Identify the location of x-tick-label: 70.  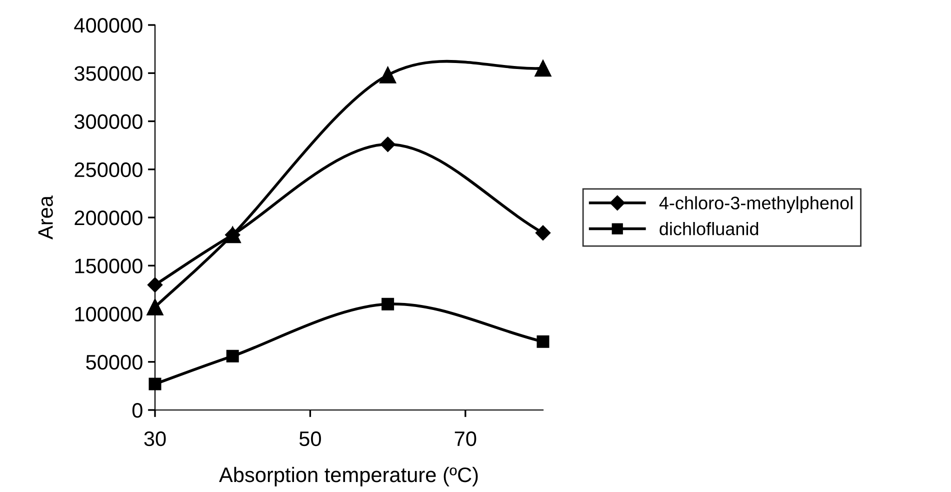
(465, 438).